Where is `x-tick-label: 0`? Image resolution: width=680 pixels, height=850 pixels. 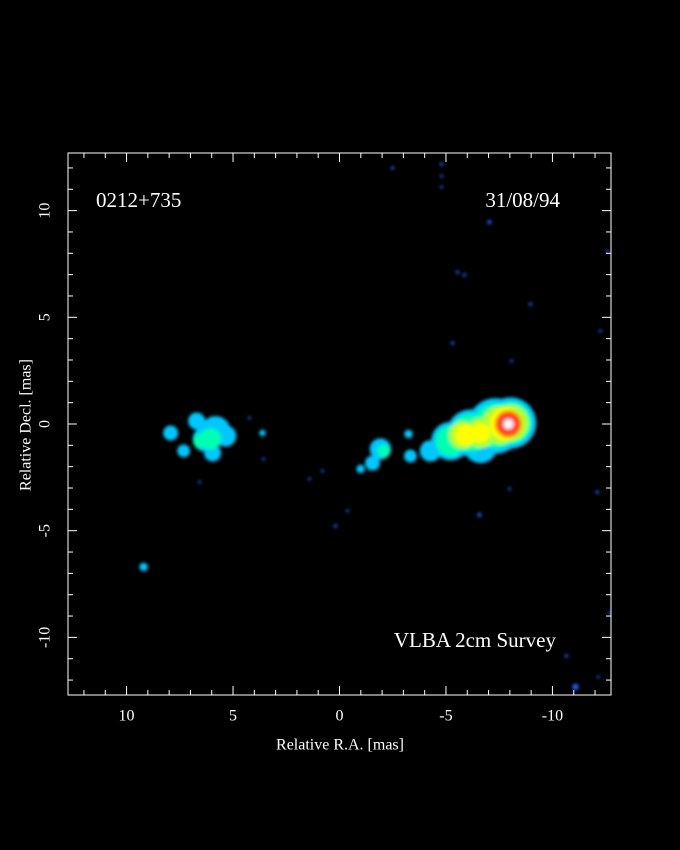 x-tick-label: 0 is located at coordinates (340, 716).